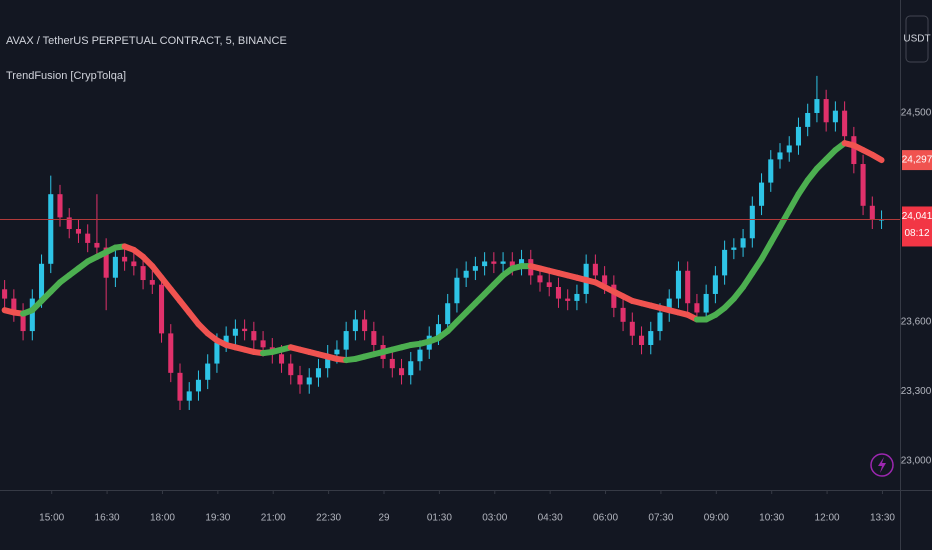 The image size is (932, 550). What do you see at coordinates (660, 518) in the screenshot?
I see `x-tick-label: 07:30` at bounding box center [660, 518].